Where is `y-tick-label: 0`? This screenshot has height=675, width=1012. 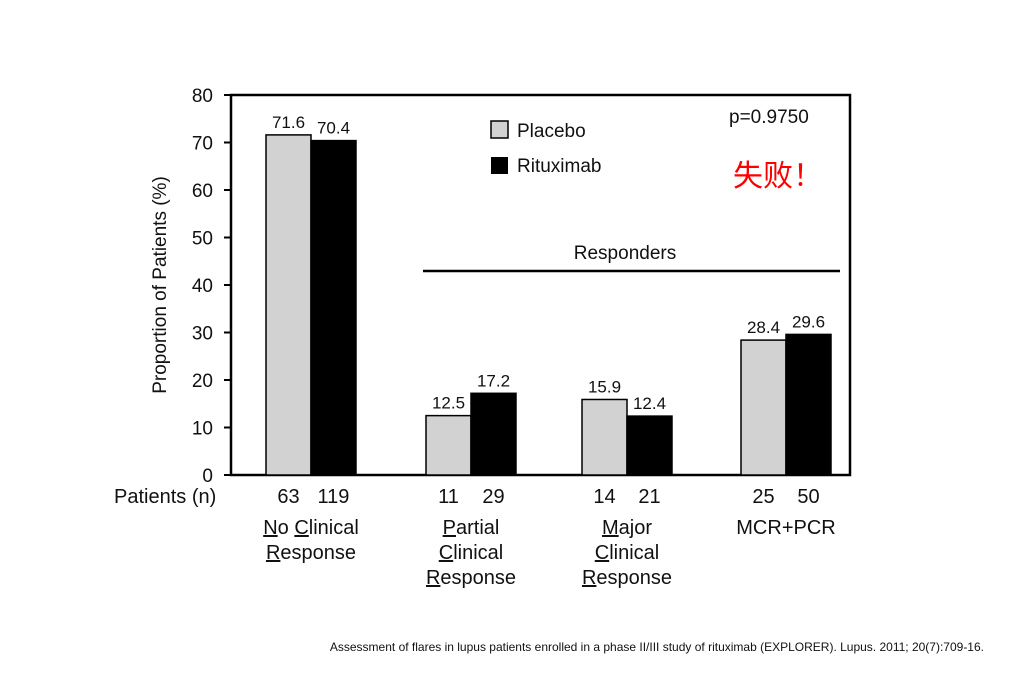 y-tick-label: 0 is located at coordinates (207, 476).